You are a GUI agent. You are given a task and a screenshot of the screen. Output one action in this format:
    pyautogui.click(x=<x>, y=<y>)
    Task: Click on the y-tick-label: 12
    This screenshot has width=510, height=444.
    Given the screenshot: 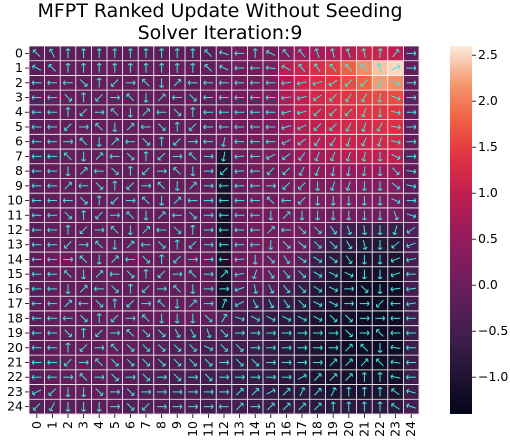 What is the action you would take?
    pyautogui.click(x=15, y=229)
    